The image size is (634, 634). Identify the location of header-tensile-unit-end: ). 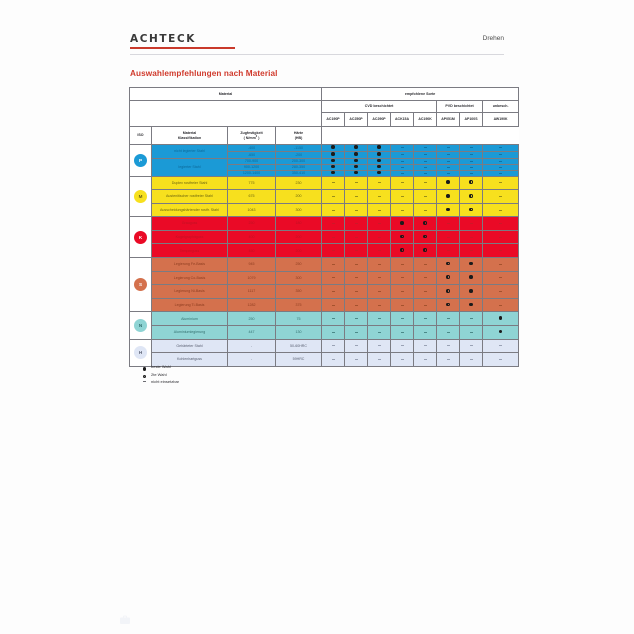
(258, 138).